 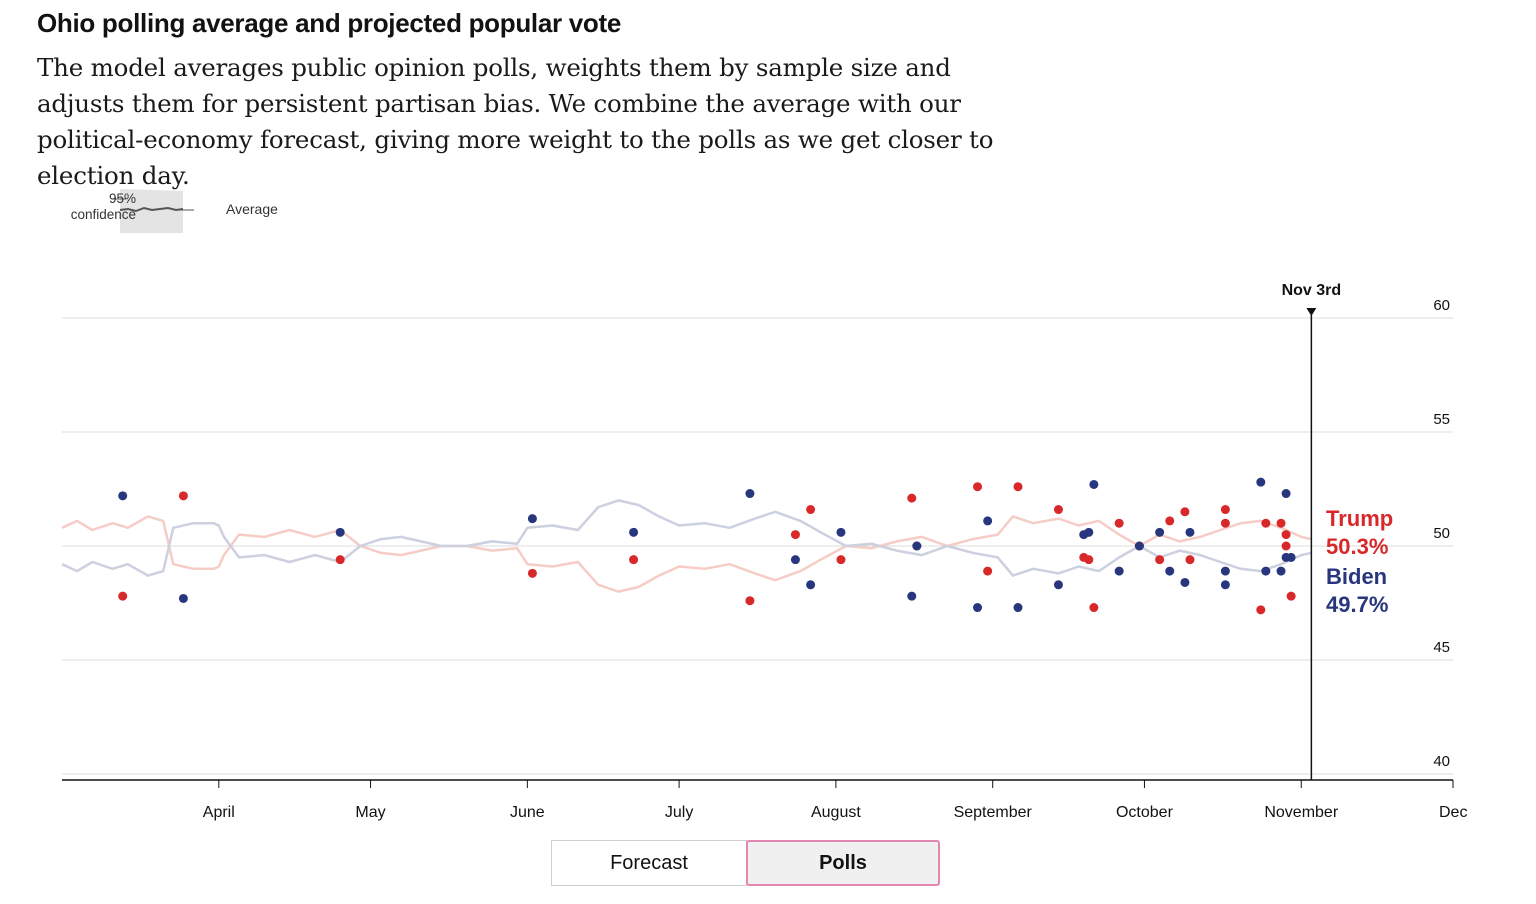 I want to click on y-tick-label: 60, so click(x=1441, y=305).